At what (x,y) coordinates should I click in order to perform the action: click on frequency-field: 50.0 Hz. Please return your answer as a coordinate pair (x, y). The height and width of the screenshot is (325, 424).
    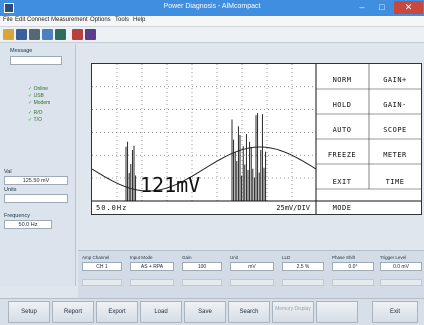
    Looking at the image, I should click on (28, 224).